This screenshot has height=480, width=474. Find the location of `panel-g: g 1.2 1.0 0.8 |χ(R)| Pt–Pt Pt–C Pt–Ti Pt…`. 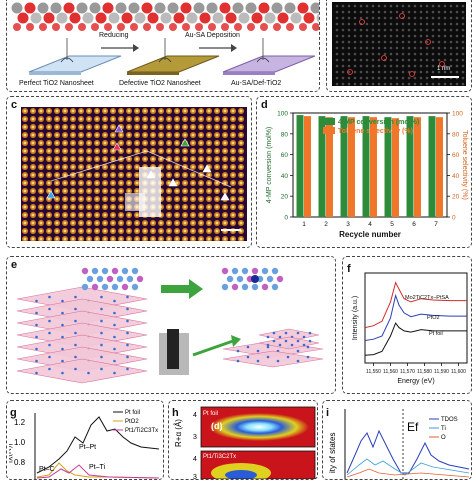

panel-g: g 1.2 1.0 0.8 |χ(R)| Pt–Pt Pt–C Pt–Ti Pt… is located at coordinates (85, 440).